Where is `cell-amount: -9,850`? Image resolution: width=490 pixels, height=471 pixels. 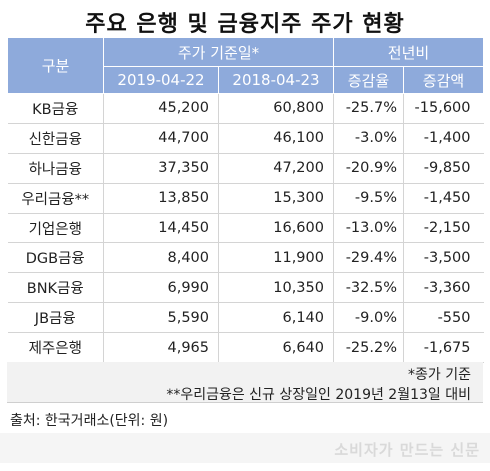
cell-amount: -9,850 is located at coordinates (443, 168).